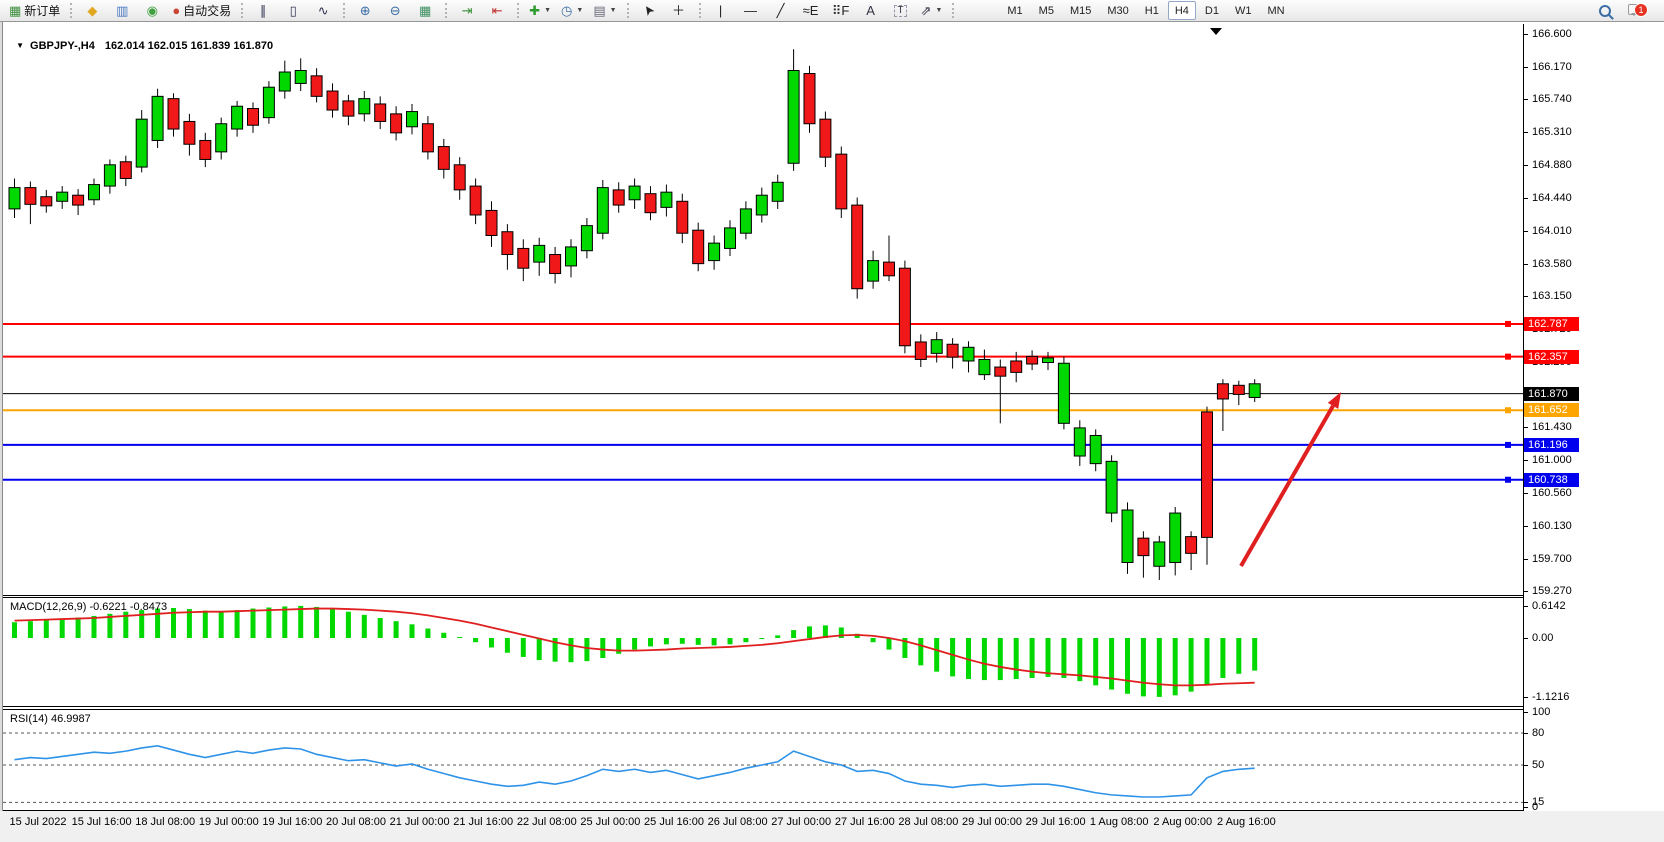  What do you see at coordinates (122, 10) in the screenshot?
I see `open-charts-button: ▥` at bounding box center [122, 10].